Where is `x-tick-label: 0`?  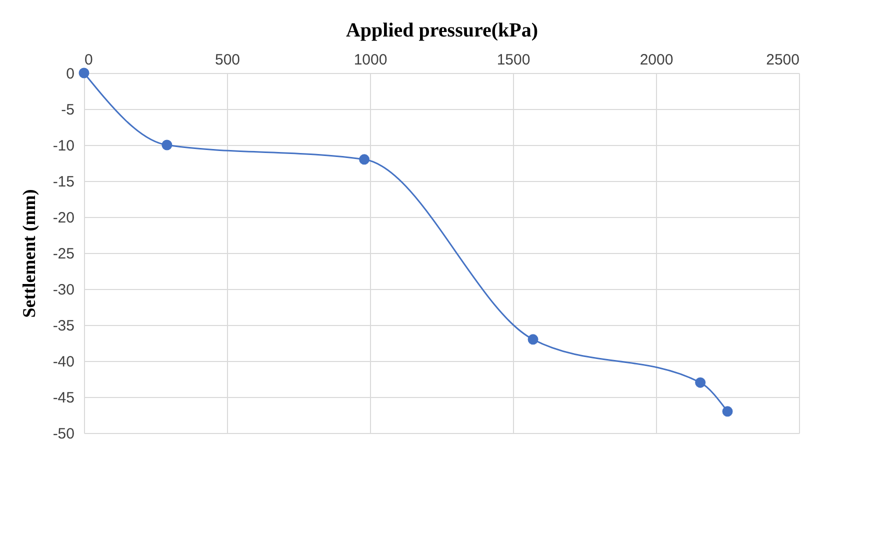
x-tick-label: 0 is located at coordinates (88, 60).